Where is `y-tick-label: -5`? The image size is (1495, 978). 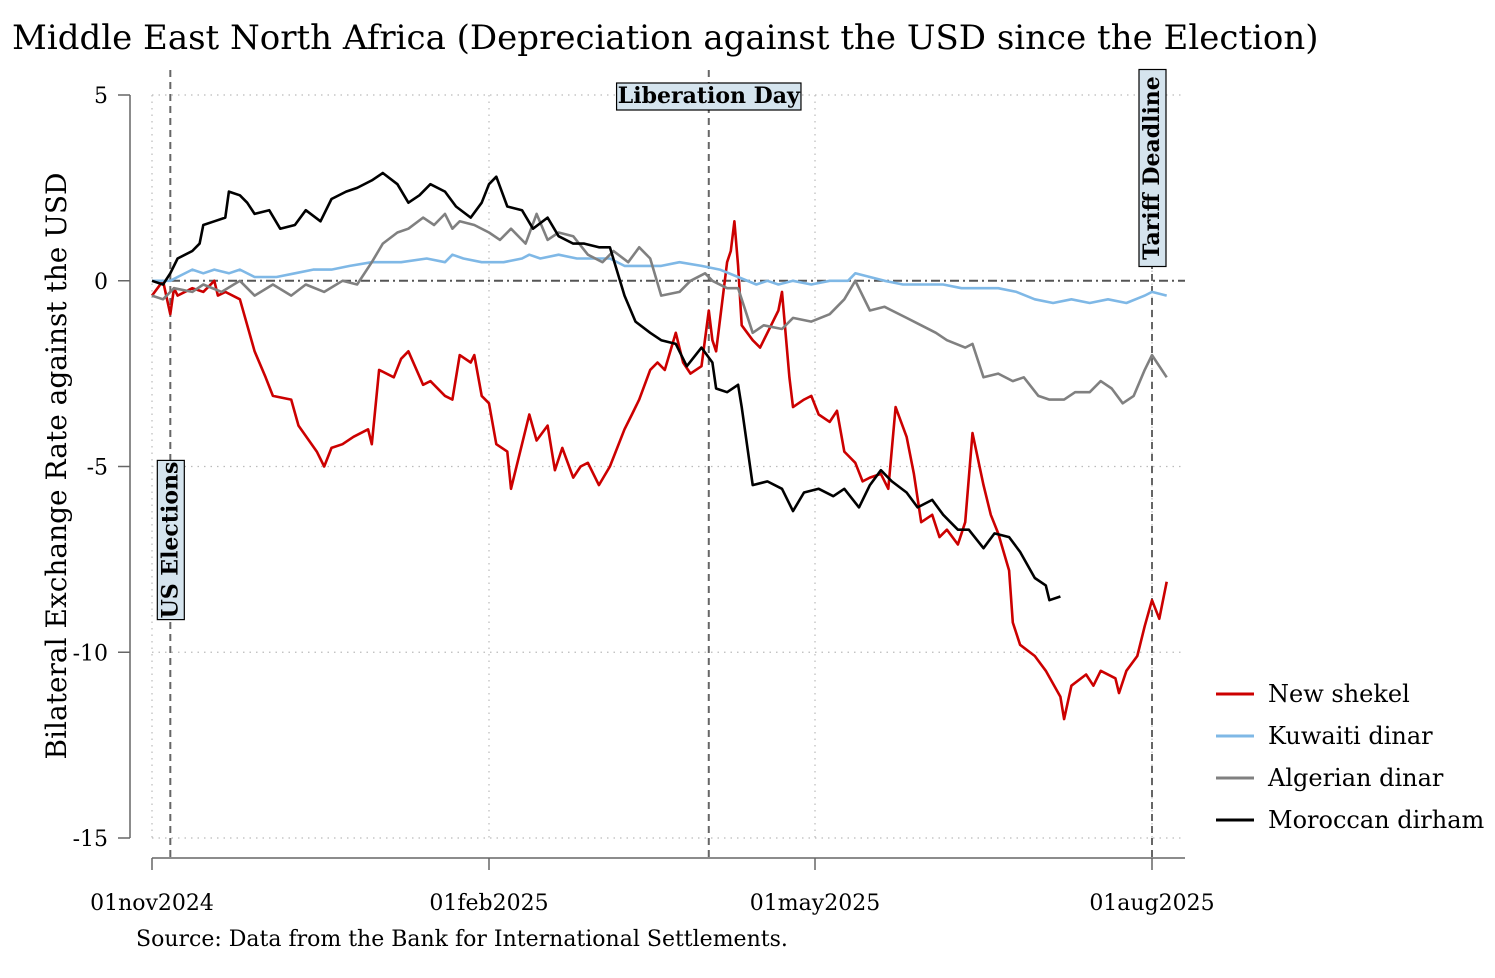 y-tick-label: -5 is located at coordinates (97, 468).